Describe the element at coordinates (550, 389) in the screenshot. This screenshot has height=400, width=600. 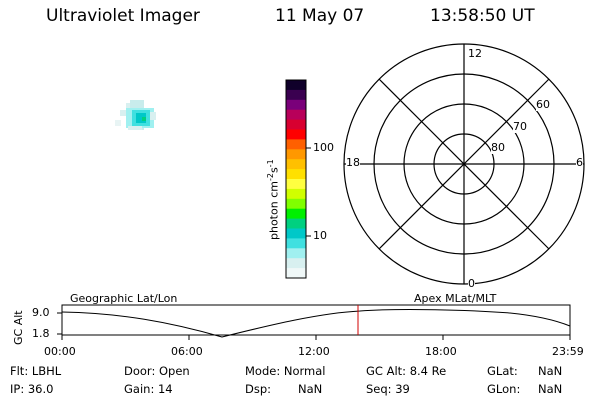
I see `glon-value: NaN` at that location.